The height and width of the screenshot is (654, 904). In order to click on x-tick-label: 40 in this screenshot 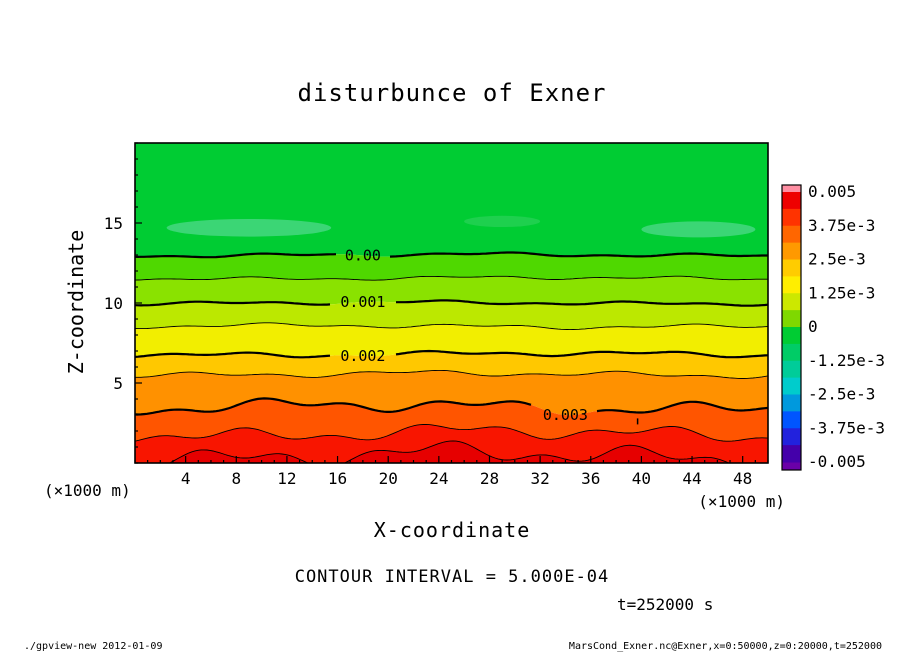, I will do `click(641, 478)`.